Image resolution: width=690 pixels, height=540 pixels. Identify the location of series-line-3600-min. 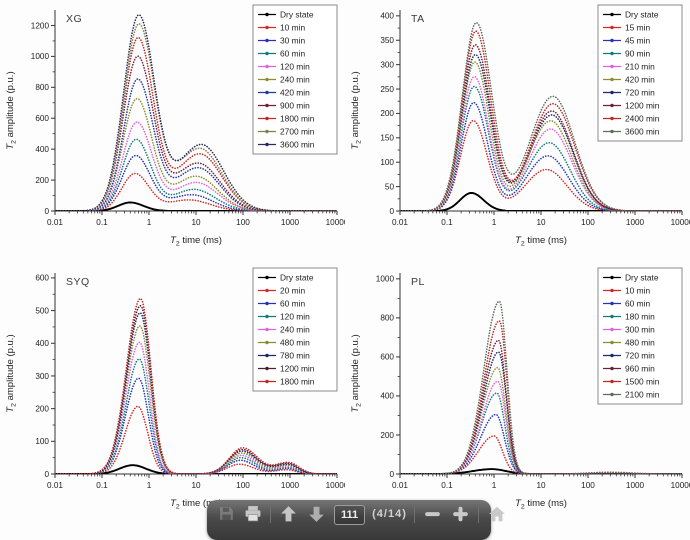
(196, 112).